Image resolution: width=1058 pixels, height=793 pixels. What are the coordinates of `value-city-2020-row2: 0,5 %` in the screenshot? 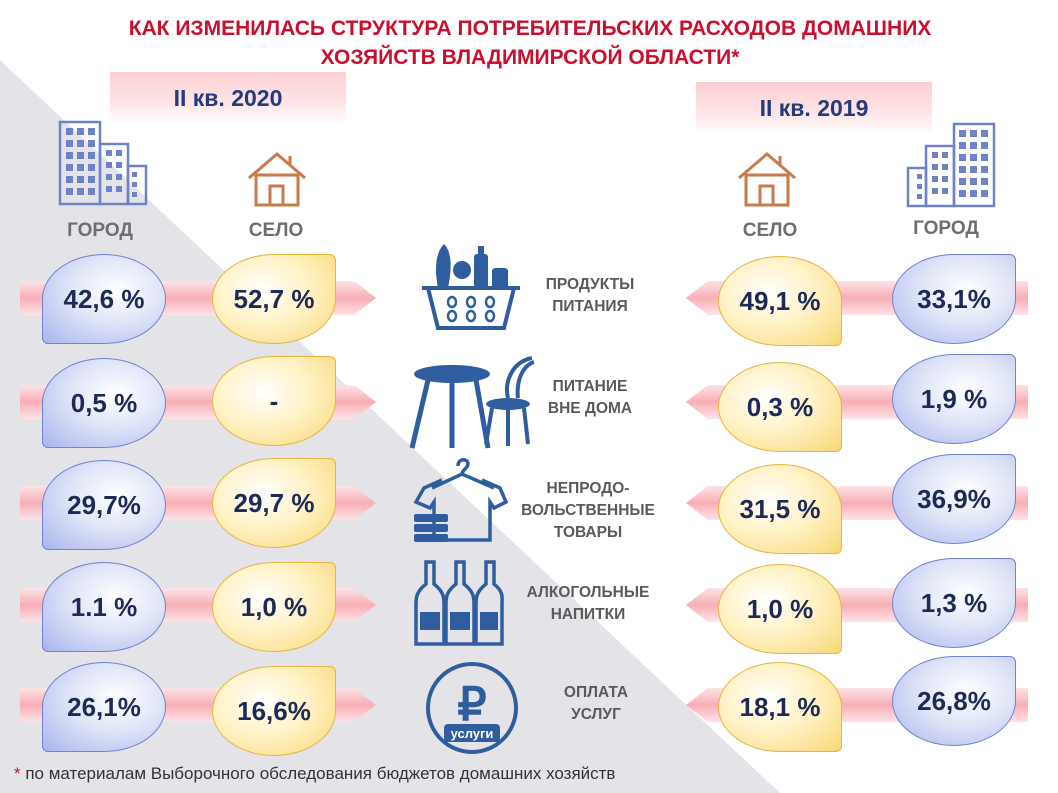 It's located at (104, 403).